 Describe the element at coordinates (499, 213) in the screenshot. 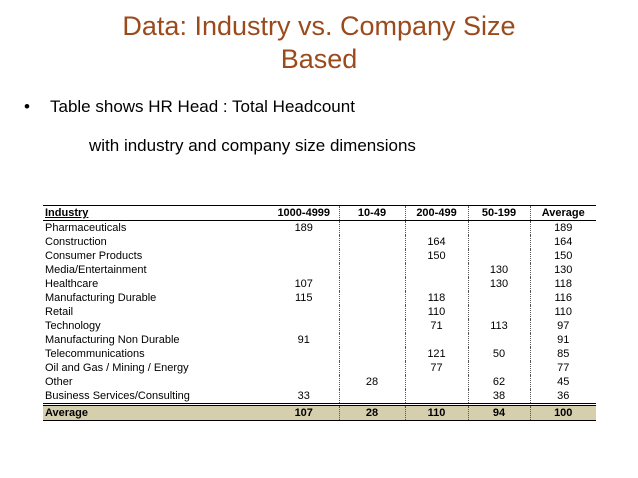

I see `header-50-199: 50-199` at that location.